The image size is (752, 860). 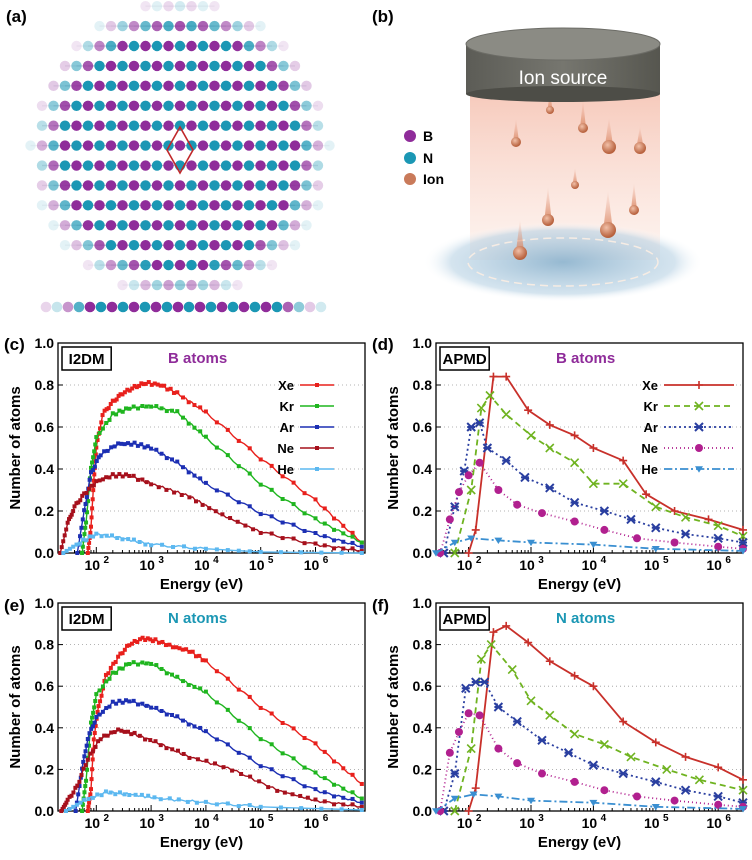 What do you see at coordinates (651, 427) in the screenshot?
I see `legend-label: Ar` at bounding box center [651, 427].